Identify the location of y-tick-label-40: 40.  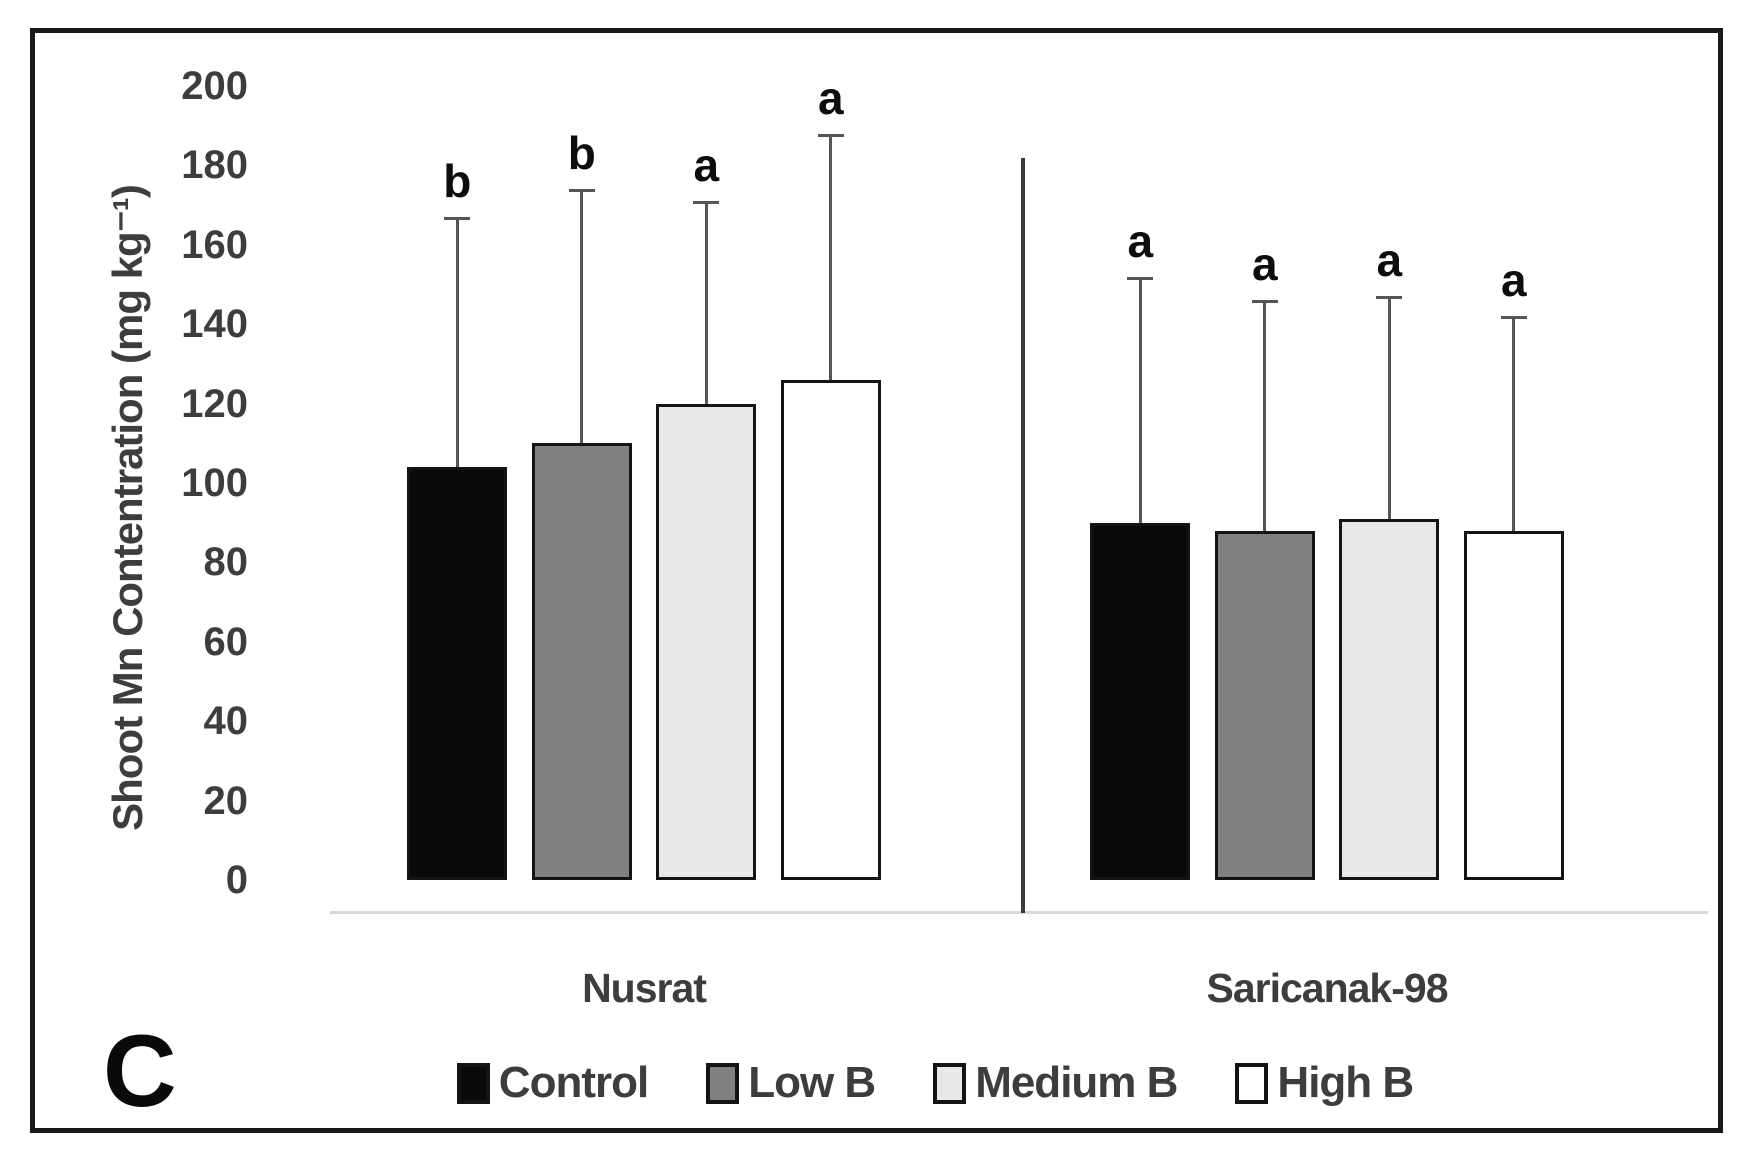
(226, 721).